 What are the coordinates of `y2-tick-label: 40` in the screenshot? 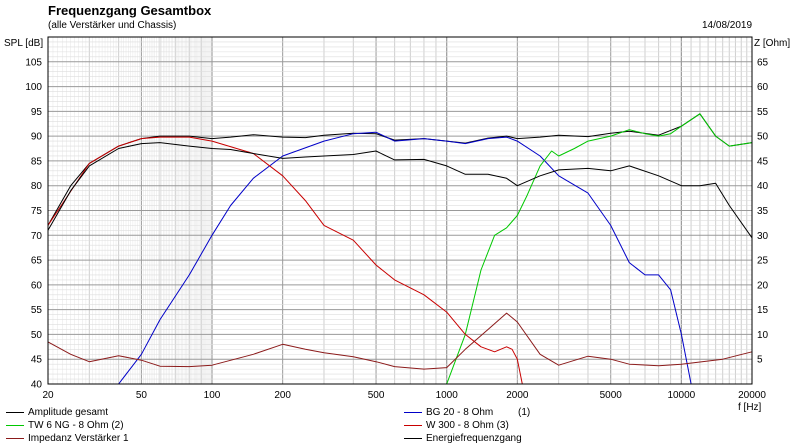 It's located at (763, 186).